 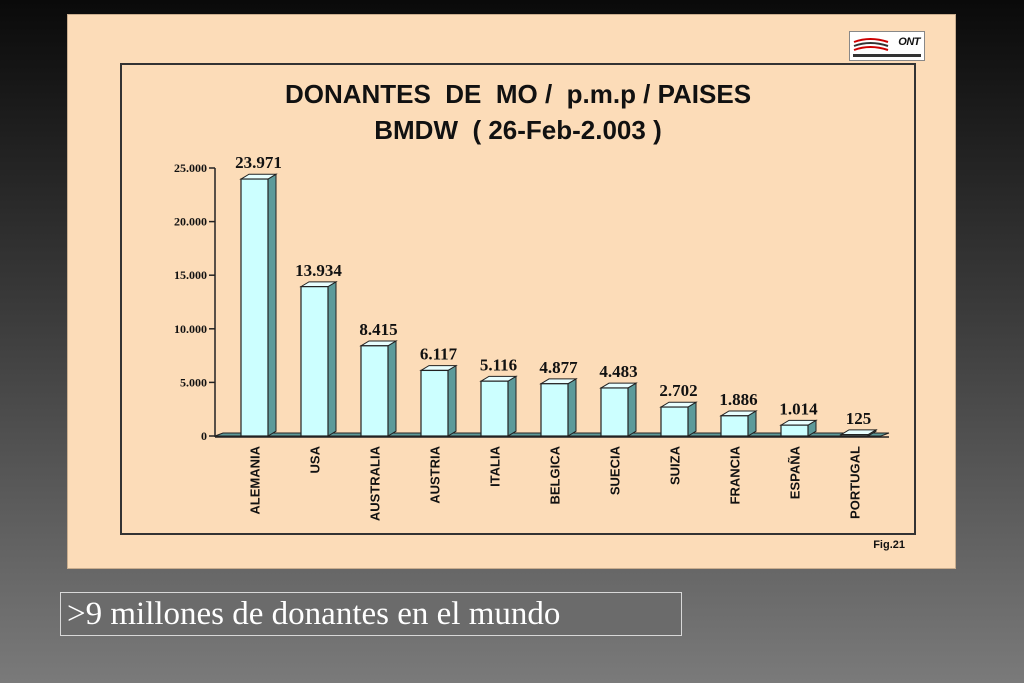 What do you see at coordinates (494, 408) in the screenshot?
I see `bar-italia` at bounding box center [494, 408].